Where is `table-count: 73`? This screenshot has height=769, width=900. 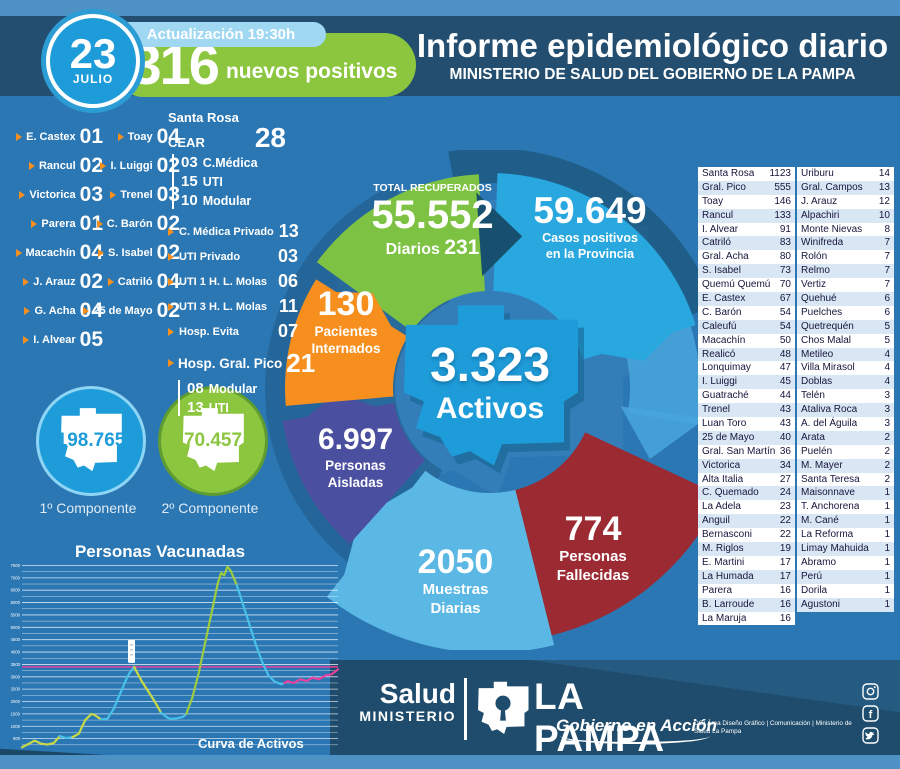
table-count: 73 is located at coordinates (785, 271).